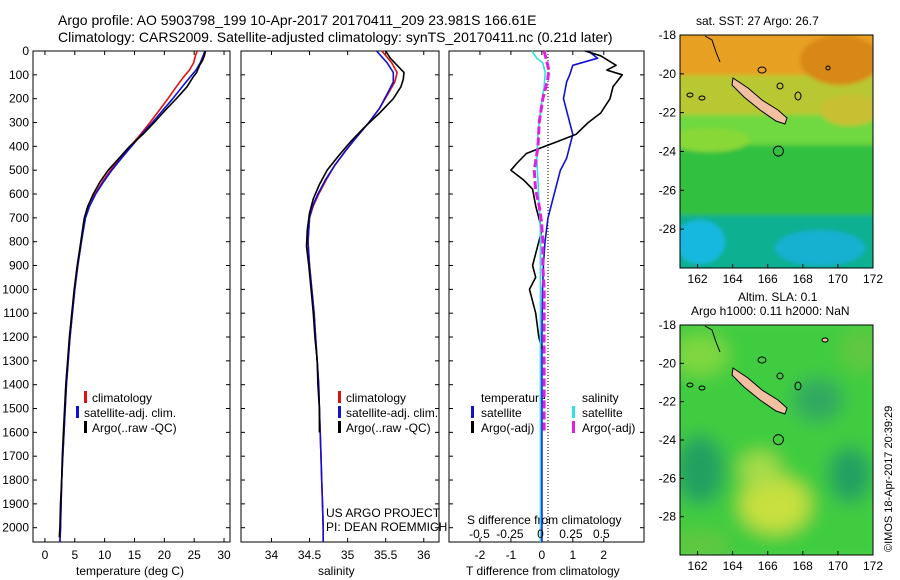 The width and height of the screenshot is (900, 580). Describe the element at coordinates (19, 146) in the screenshot. I see `depth-tick-label: 400` at that location.